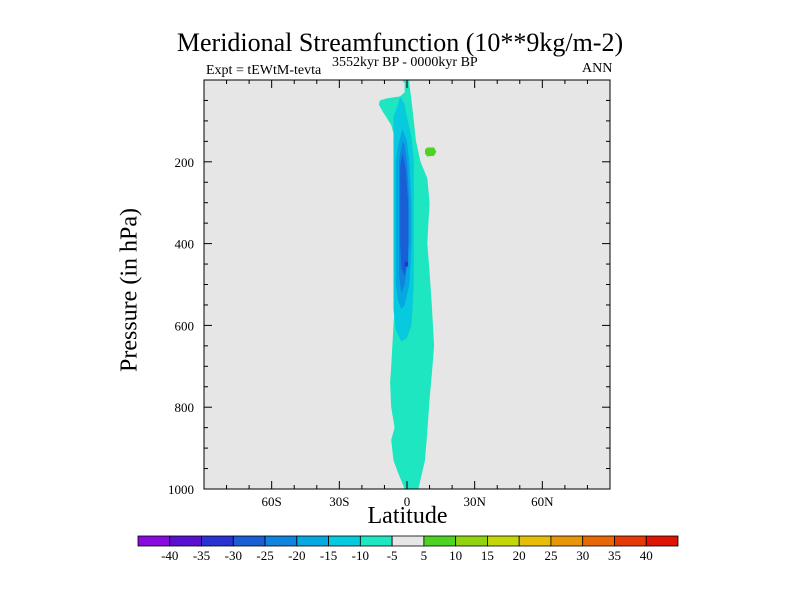 Image resolution: width=800 pixels, height=600 pixels. What do you see at coordinates (360, 555) in the screenshot?
I see `colorbar-label: -10` at bounding box center [360, 555].